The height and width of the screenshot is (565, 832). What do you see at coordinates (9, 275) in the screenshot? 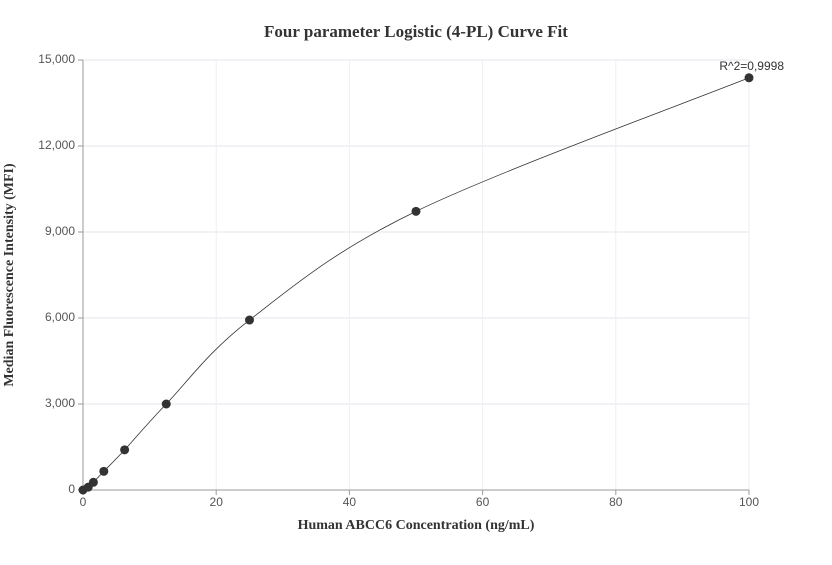
I see `y-axis-label: Median Fluorescence Intensity (MFI)` at bounding box center [9, 275].